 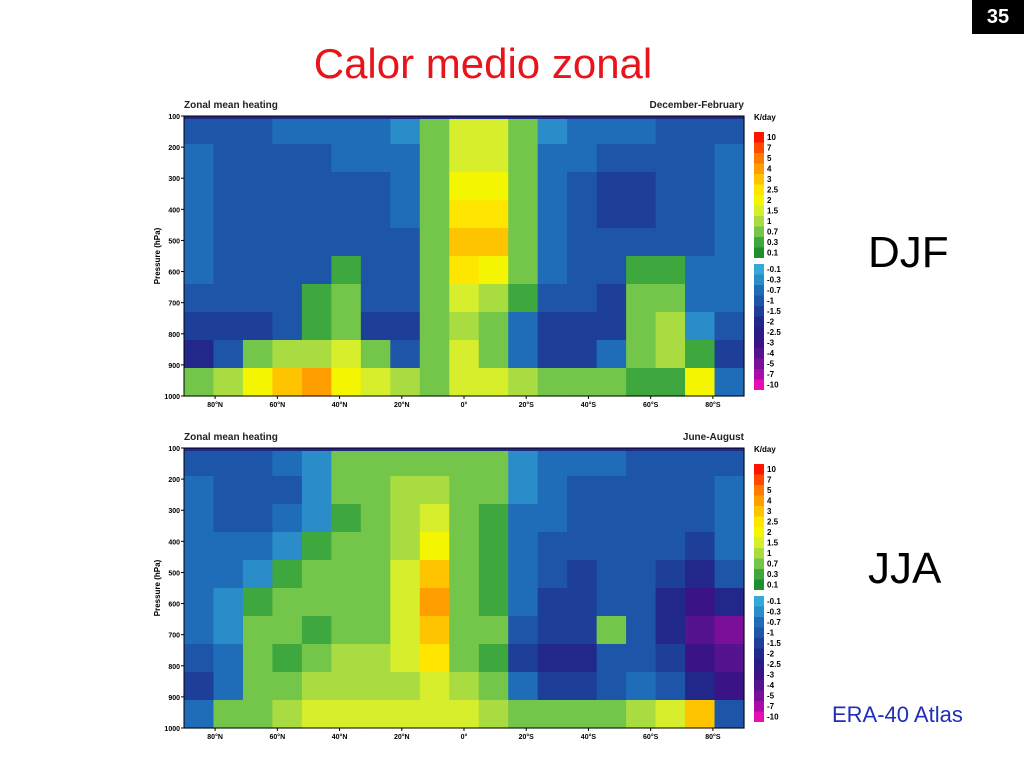 I want to click on y-tick-label: 700, so click(x=174, y=636).